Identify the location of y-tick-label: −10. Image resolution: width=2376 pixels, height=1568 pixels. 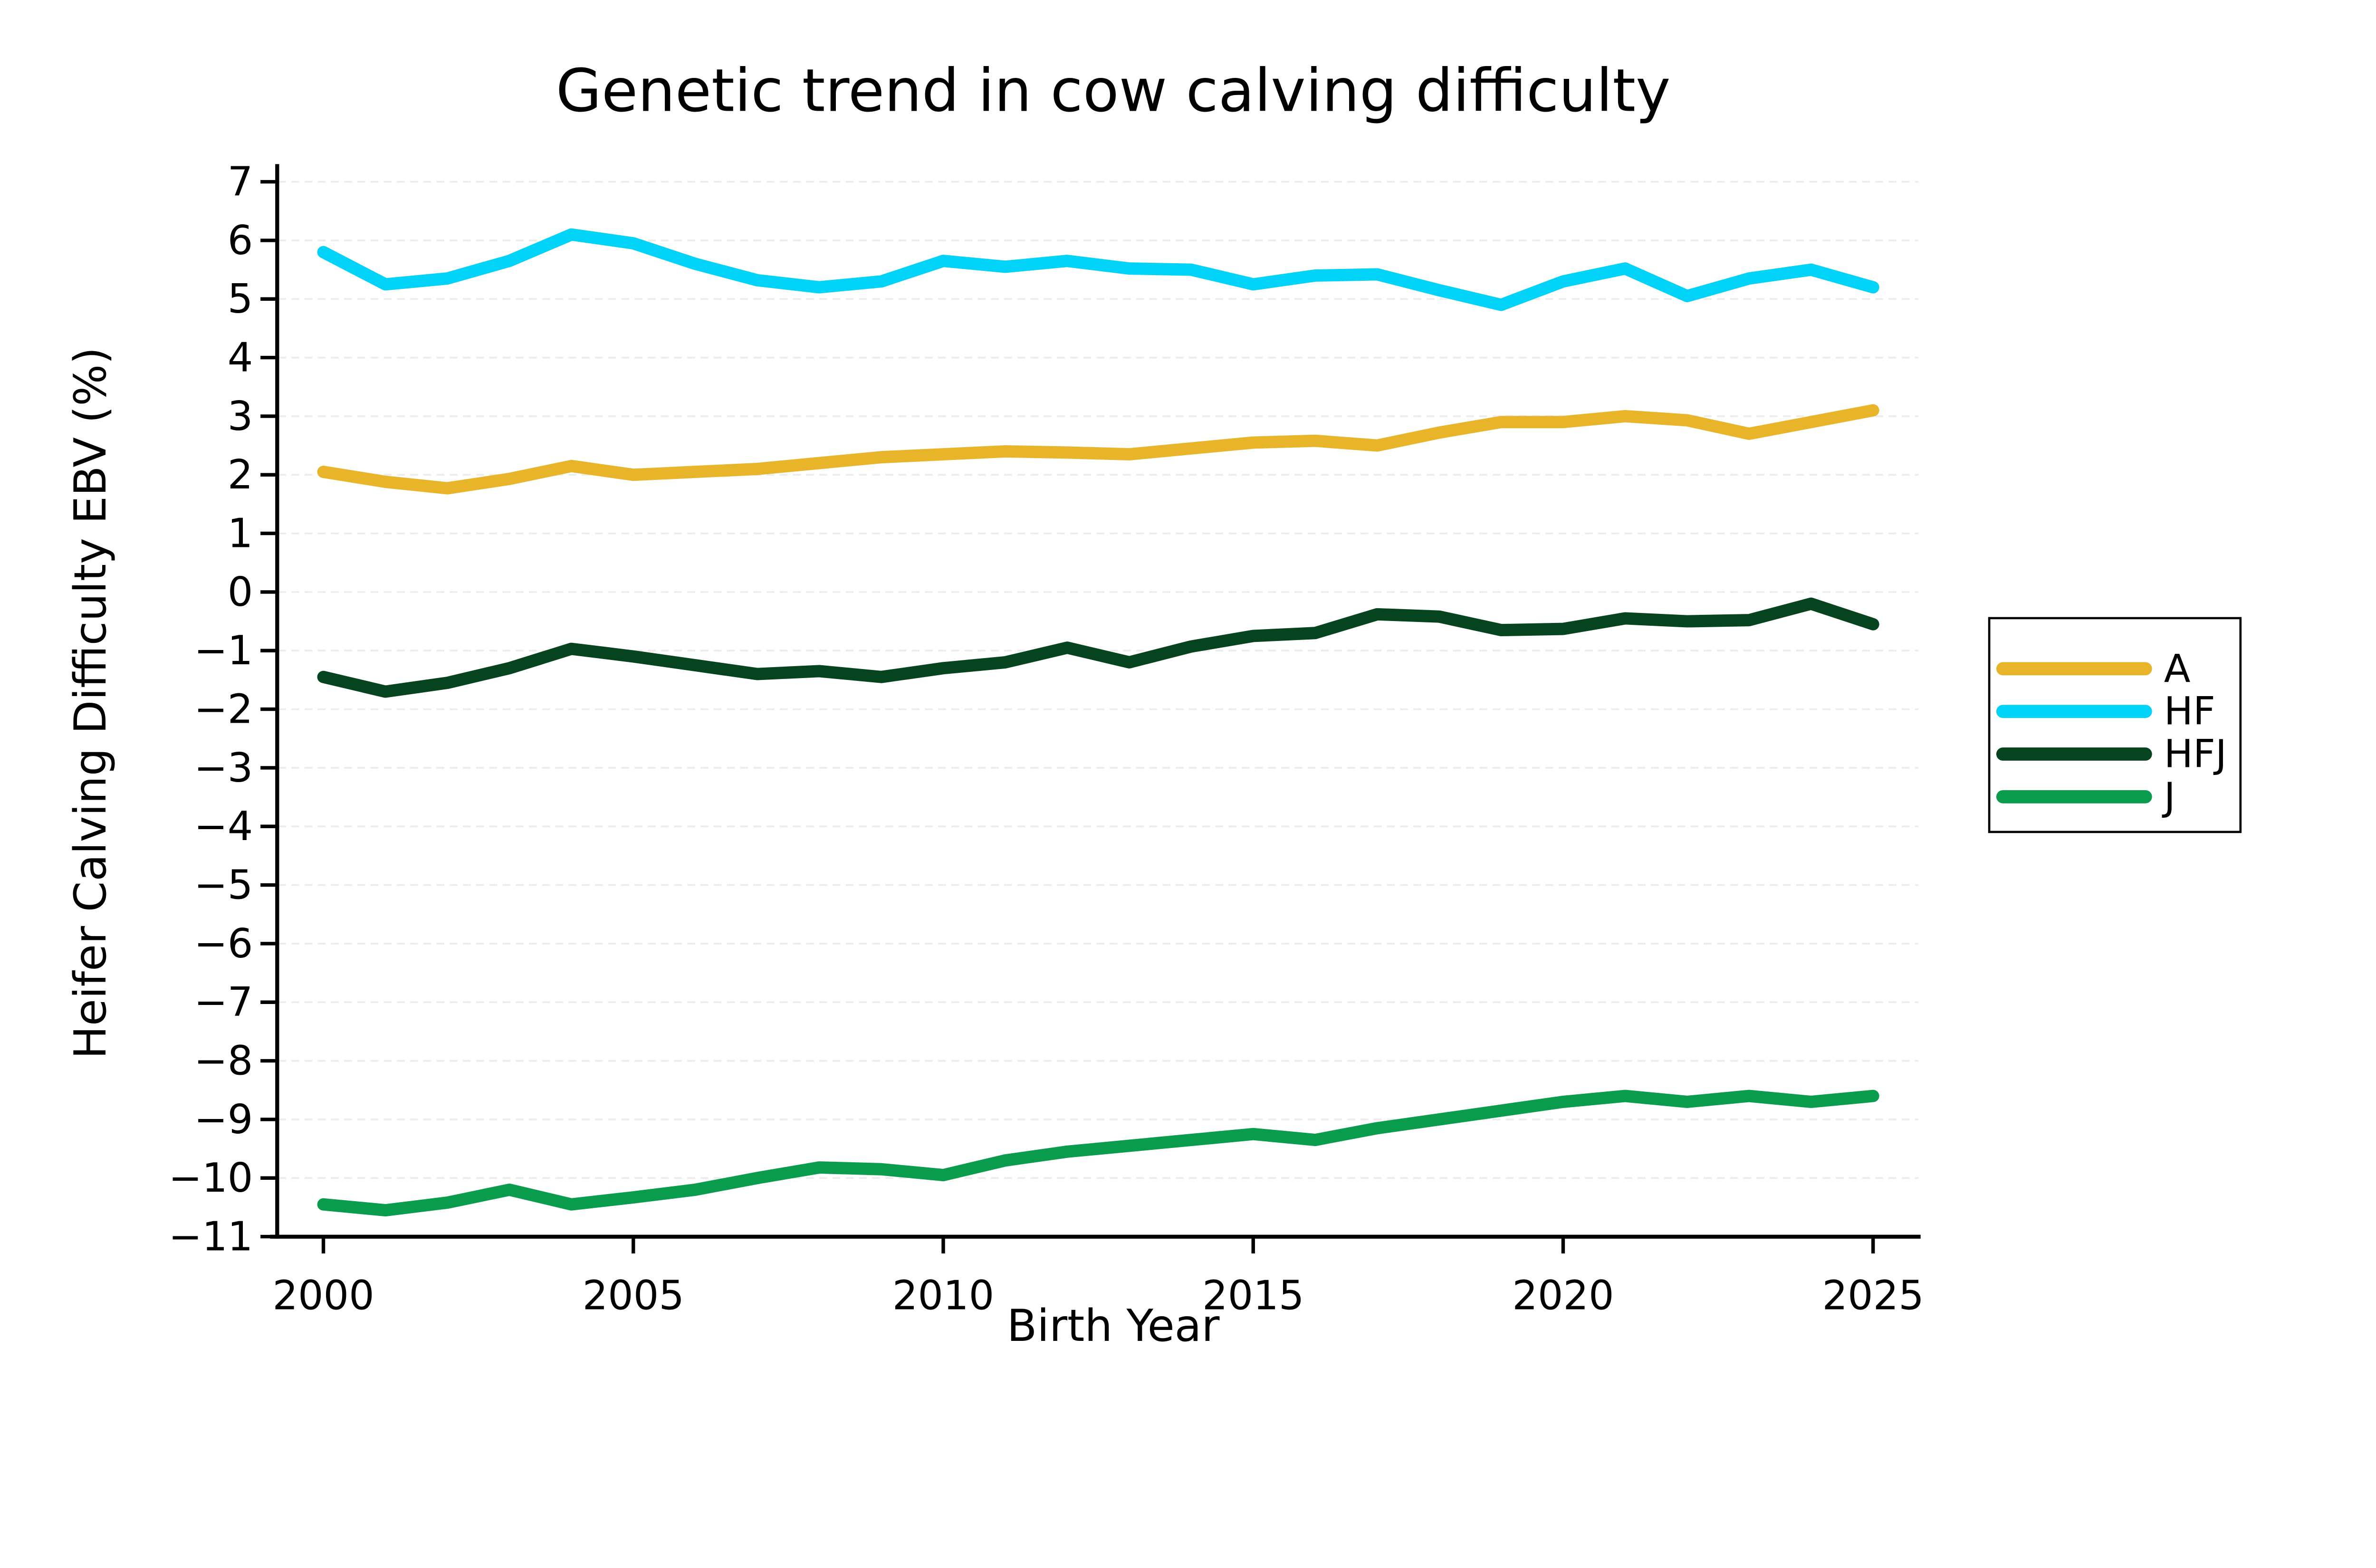
(211, 1178).